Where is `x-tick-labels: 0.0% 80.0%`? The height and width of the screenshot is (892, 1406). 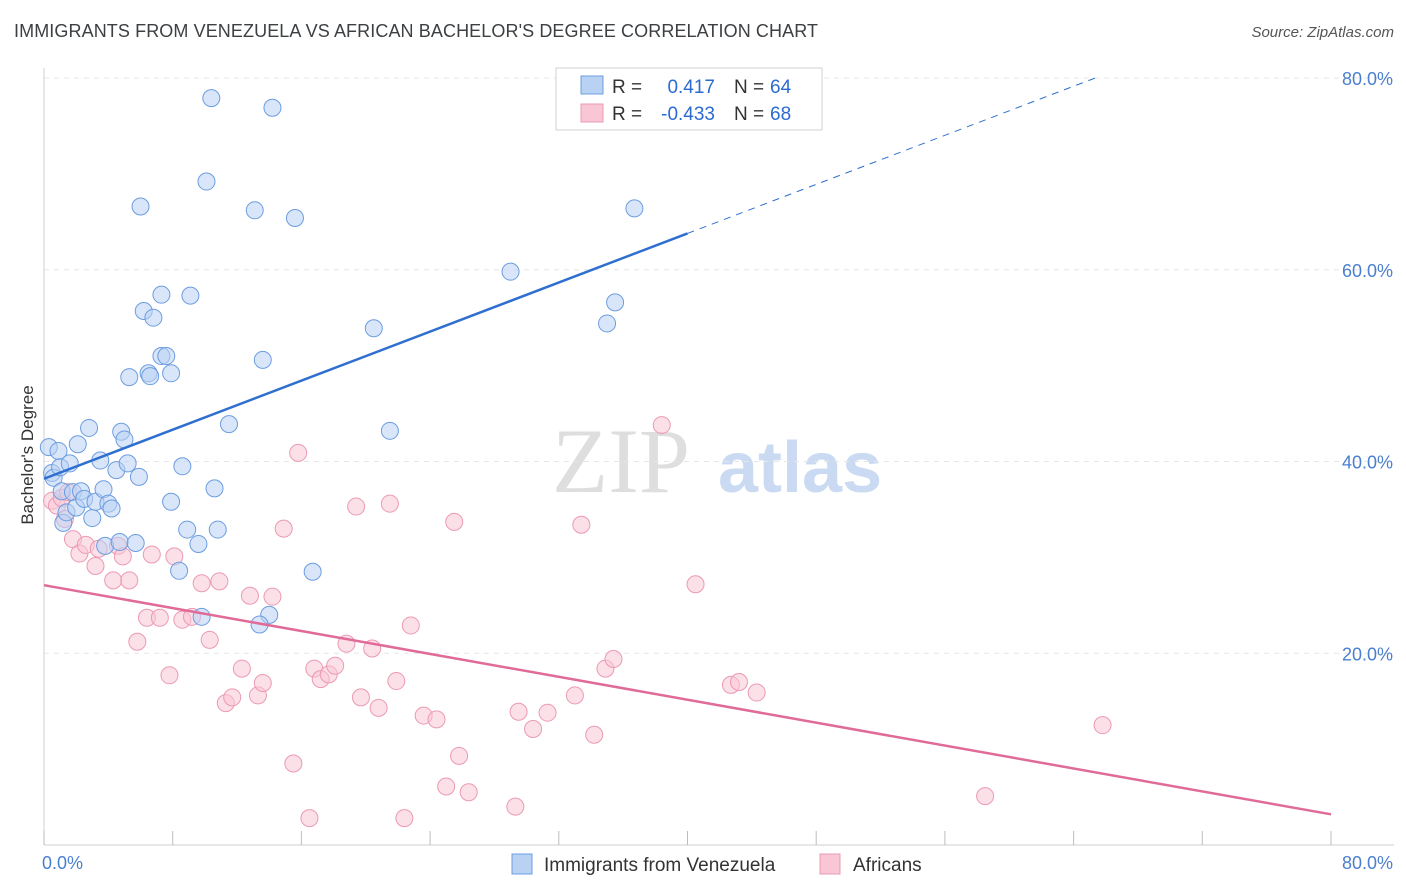 x-tick-labels: 0.0% 80.0% is located at coordinates (717, 863).